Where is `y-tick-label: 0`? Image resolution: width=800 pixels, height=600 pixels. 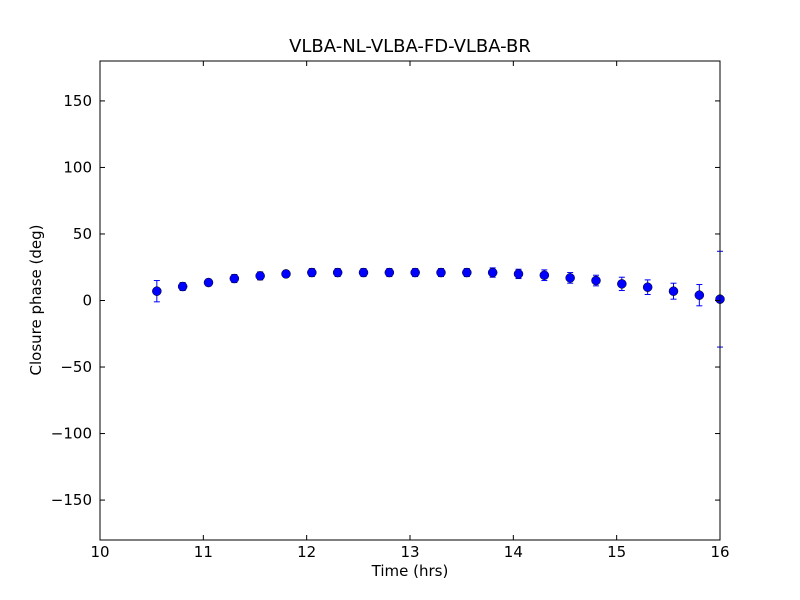
y-tick-label: 0 is located at coordinates (87, 301).